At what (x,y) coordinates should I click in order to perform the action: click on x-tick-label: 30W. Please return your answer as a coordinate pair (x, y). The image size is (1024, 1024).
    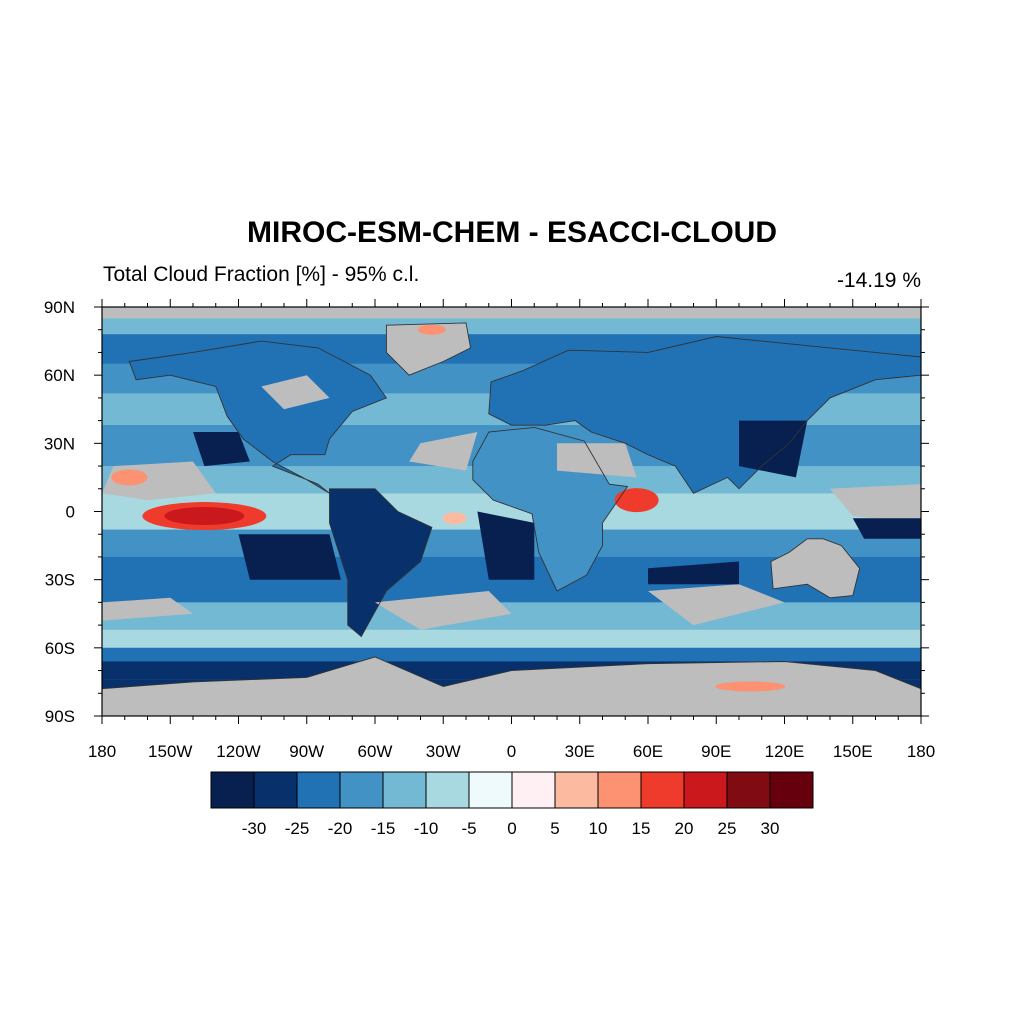
    Looking at the image, I should click on (443, 751).